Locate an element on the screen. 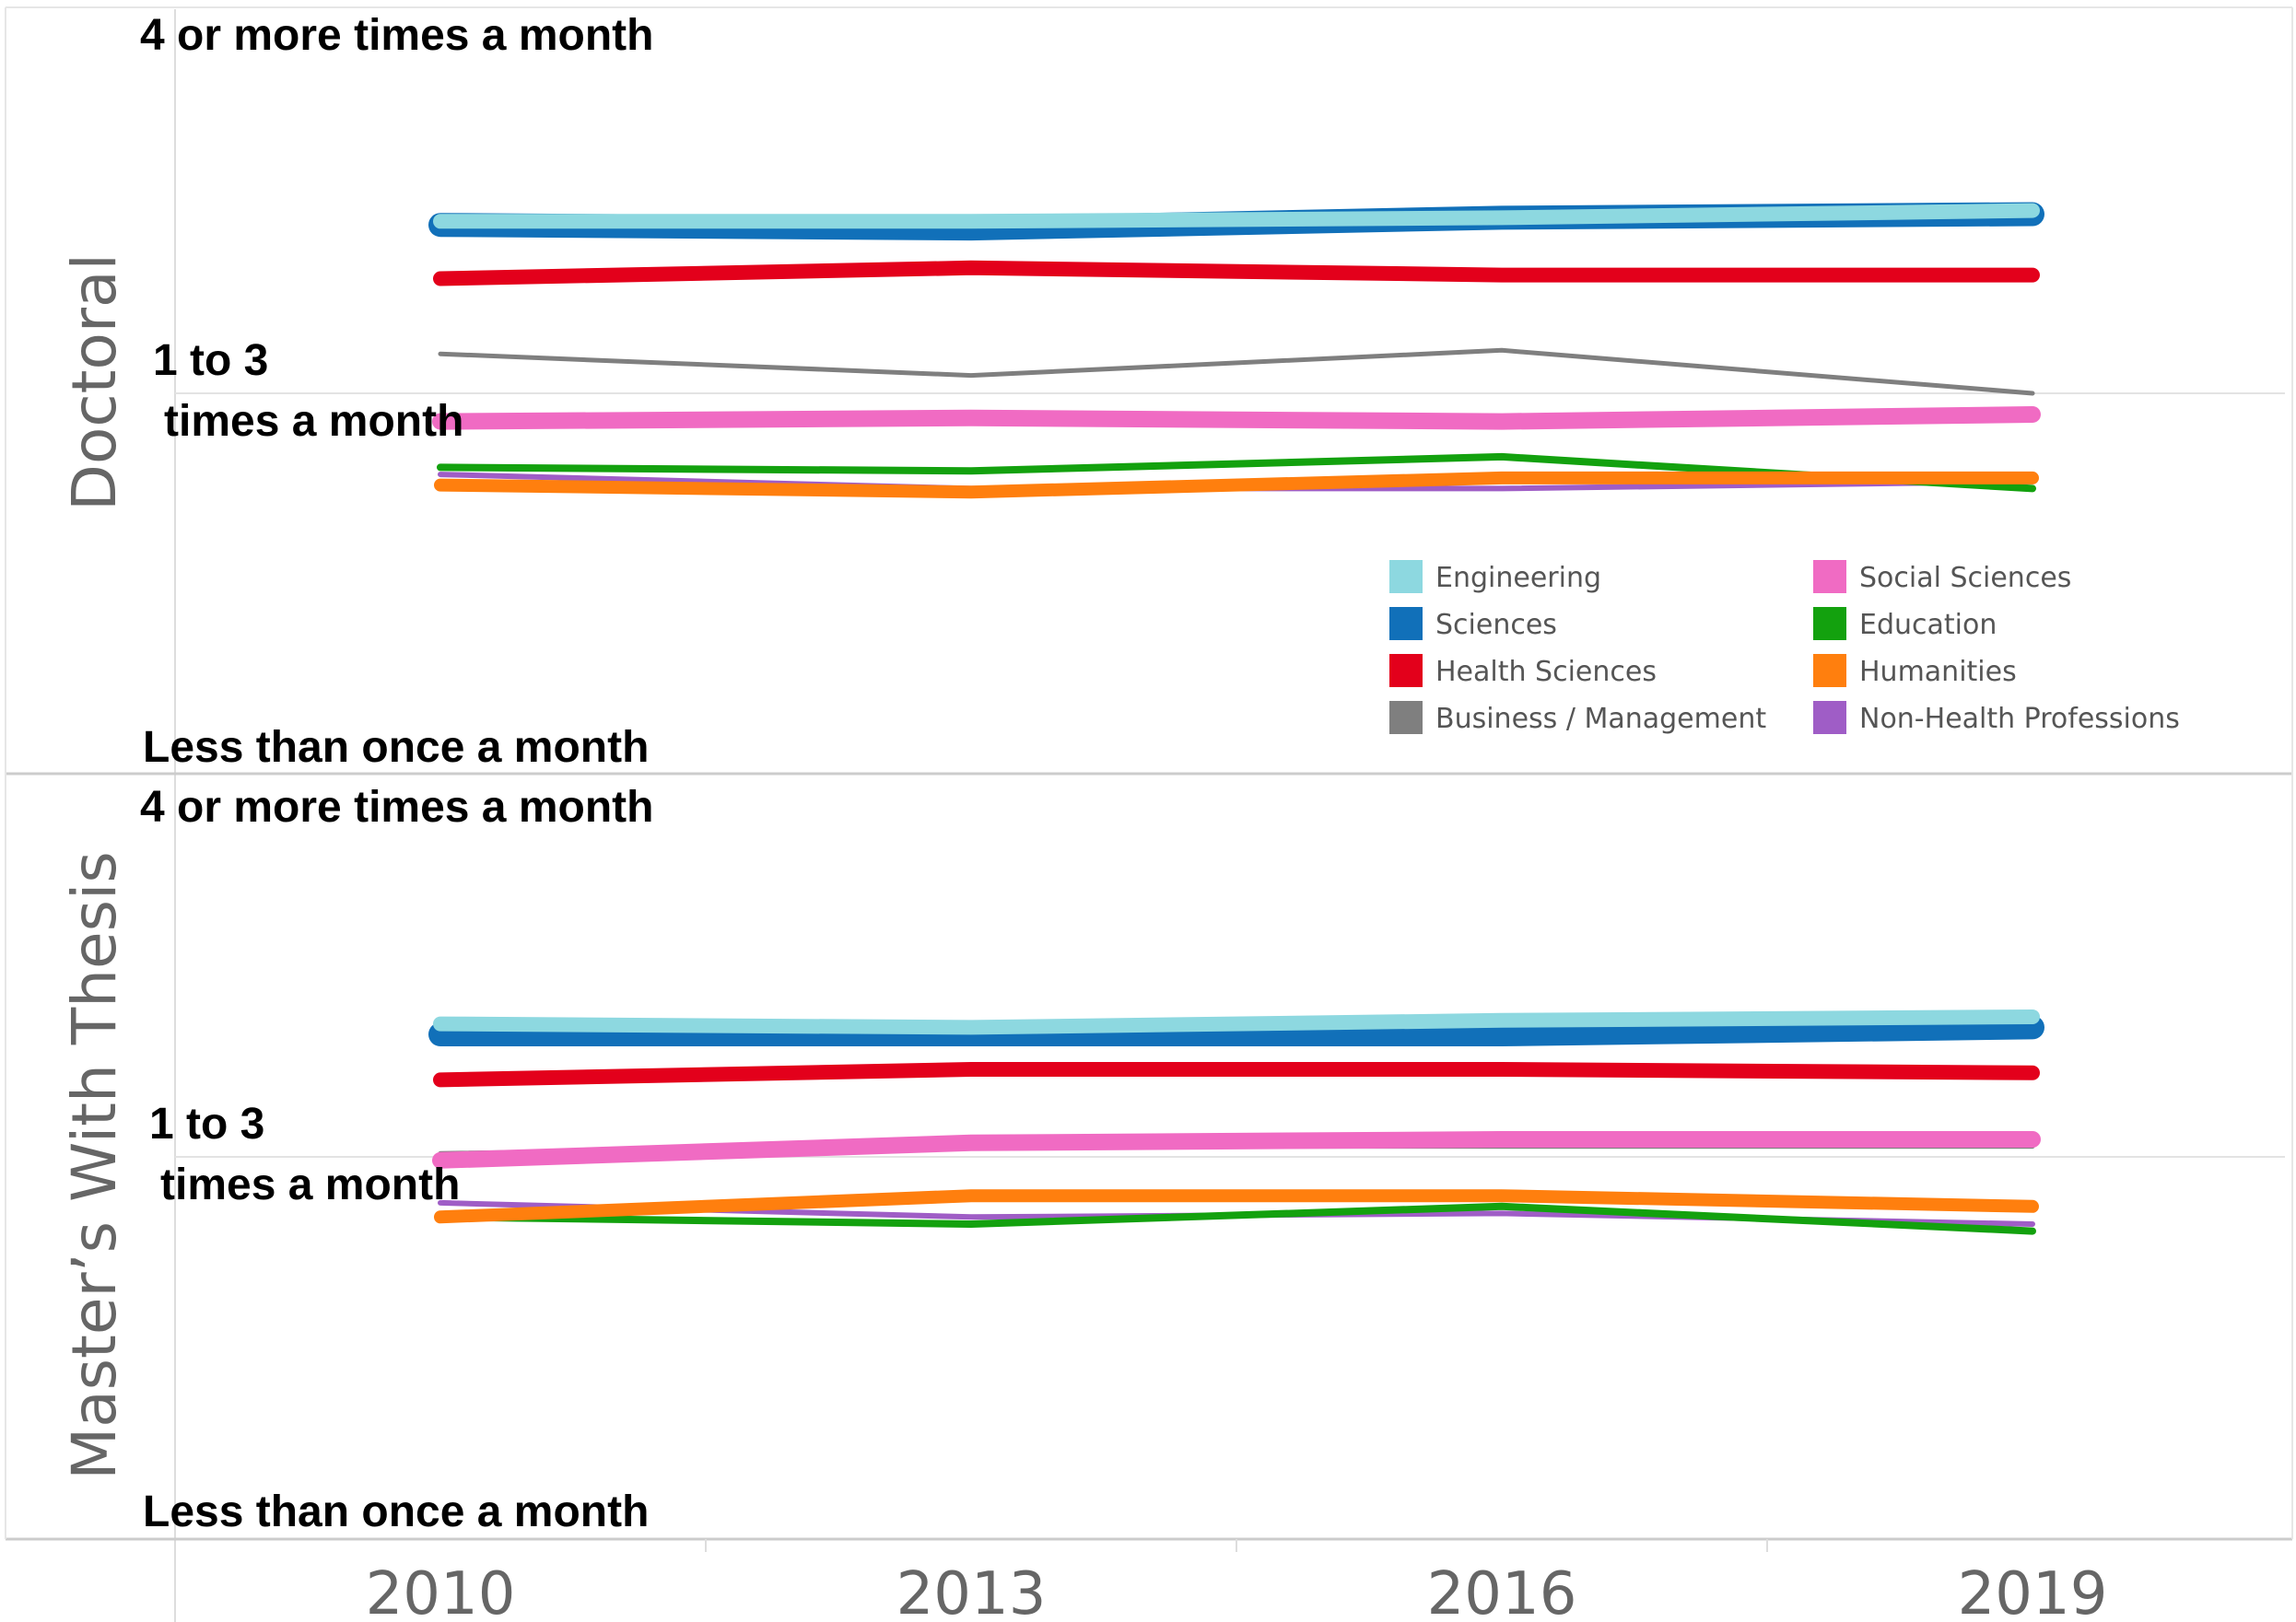 The image size is (2296, 1622). legend-label-sciences: Sciences is located at coordinates (1496, 625).